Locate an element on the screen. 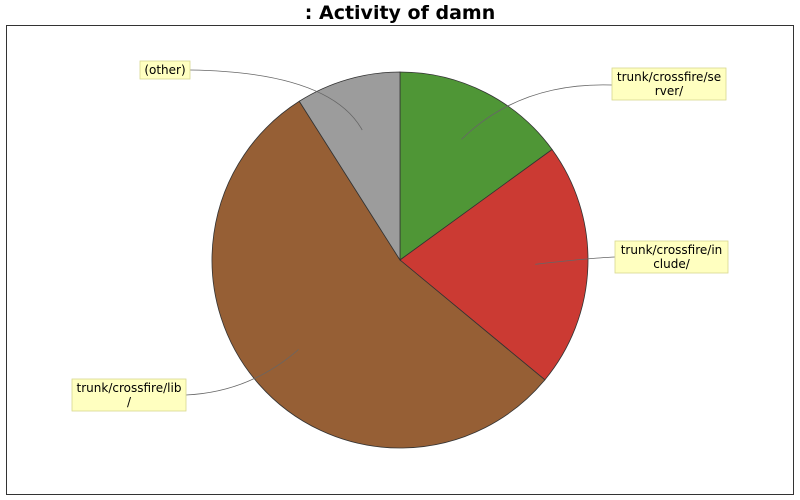 Image resolution: width=800 pixels, height=500 pixels. slice-label-0: trunk/crossfire/se rver/ is located at coordinates (669, 84).